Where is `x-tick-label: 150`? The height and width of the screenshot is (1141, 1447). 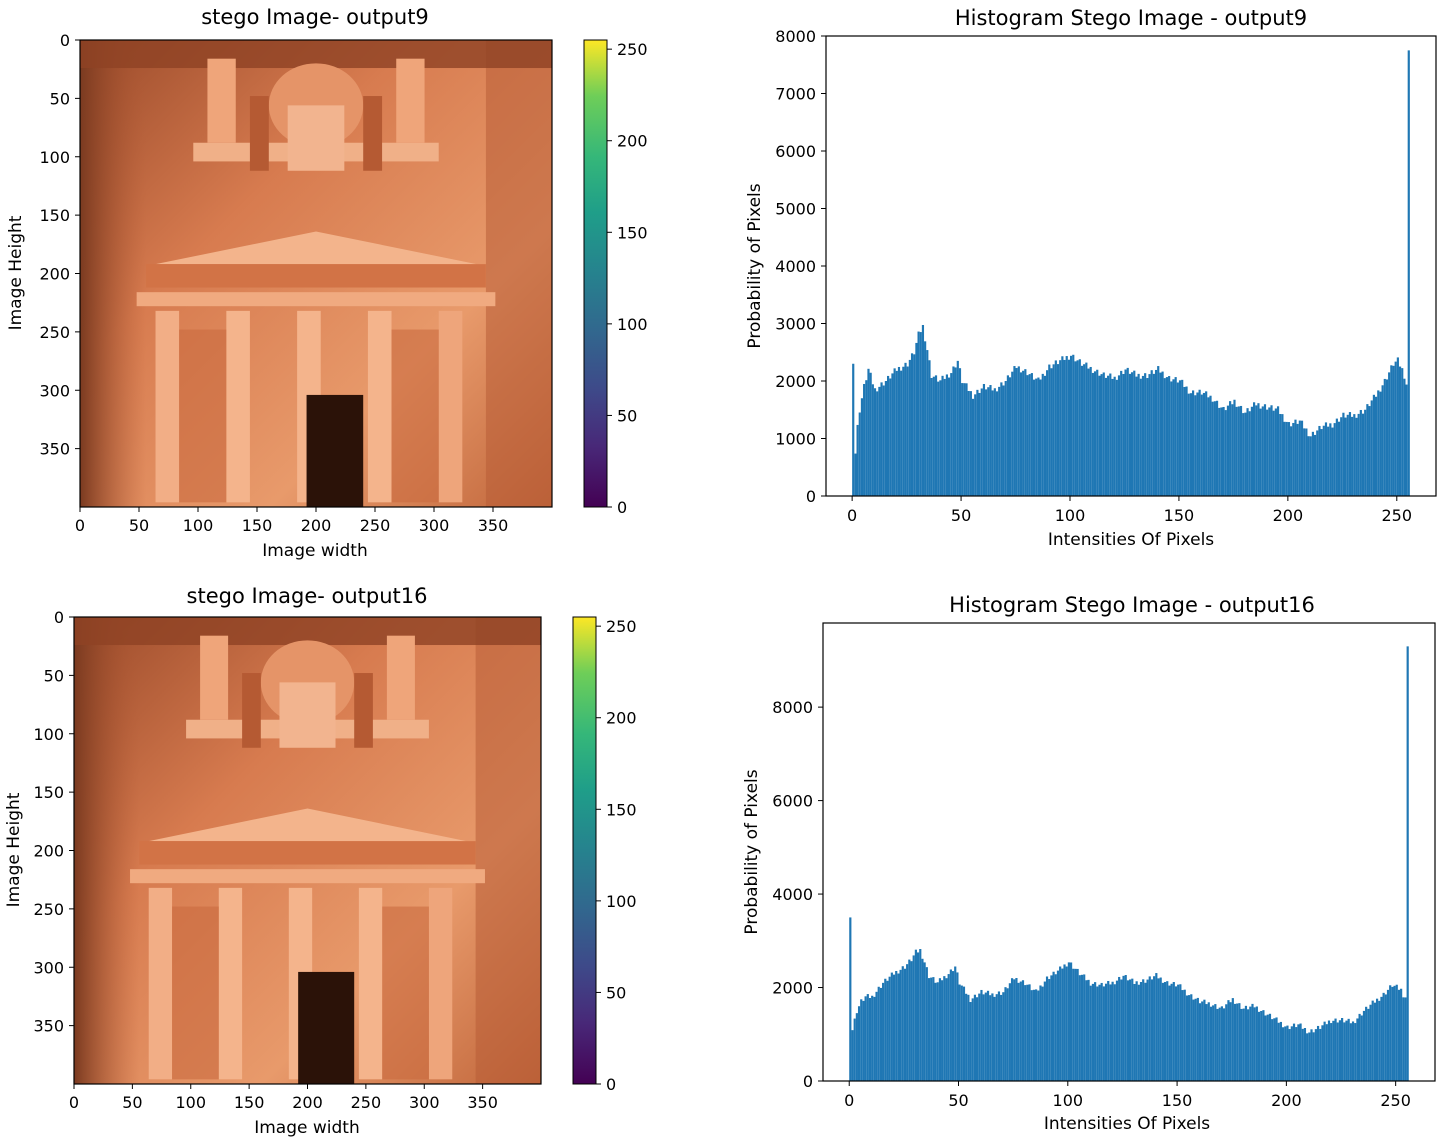 x-tick-label: 150 is located at coordinates (249, 1102).